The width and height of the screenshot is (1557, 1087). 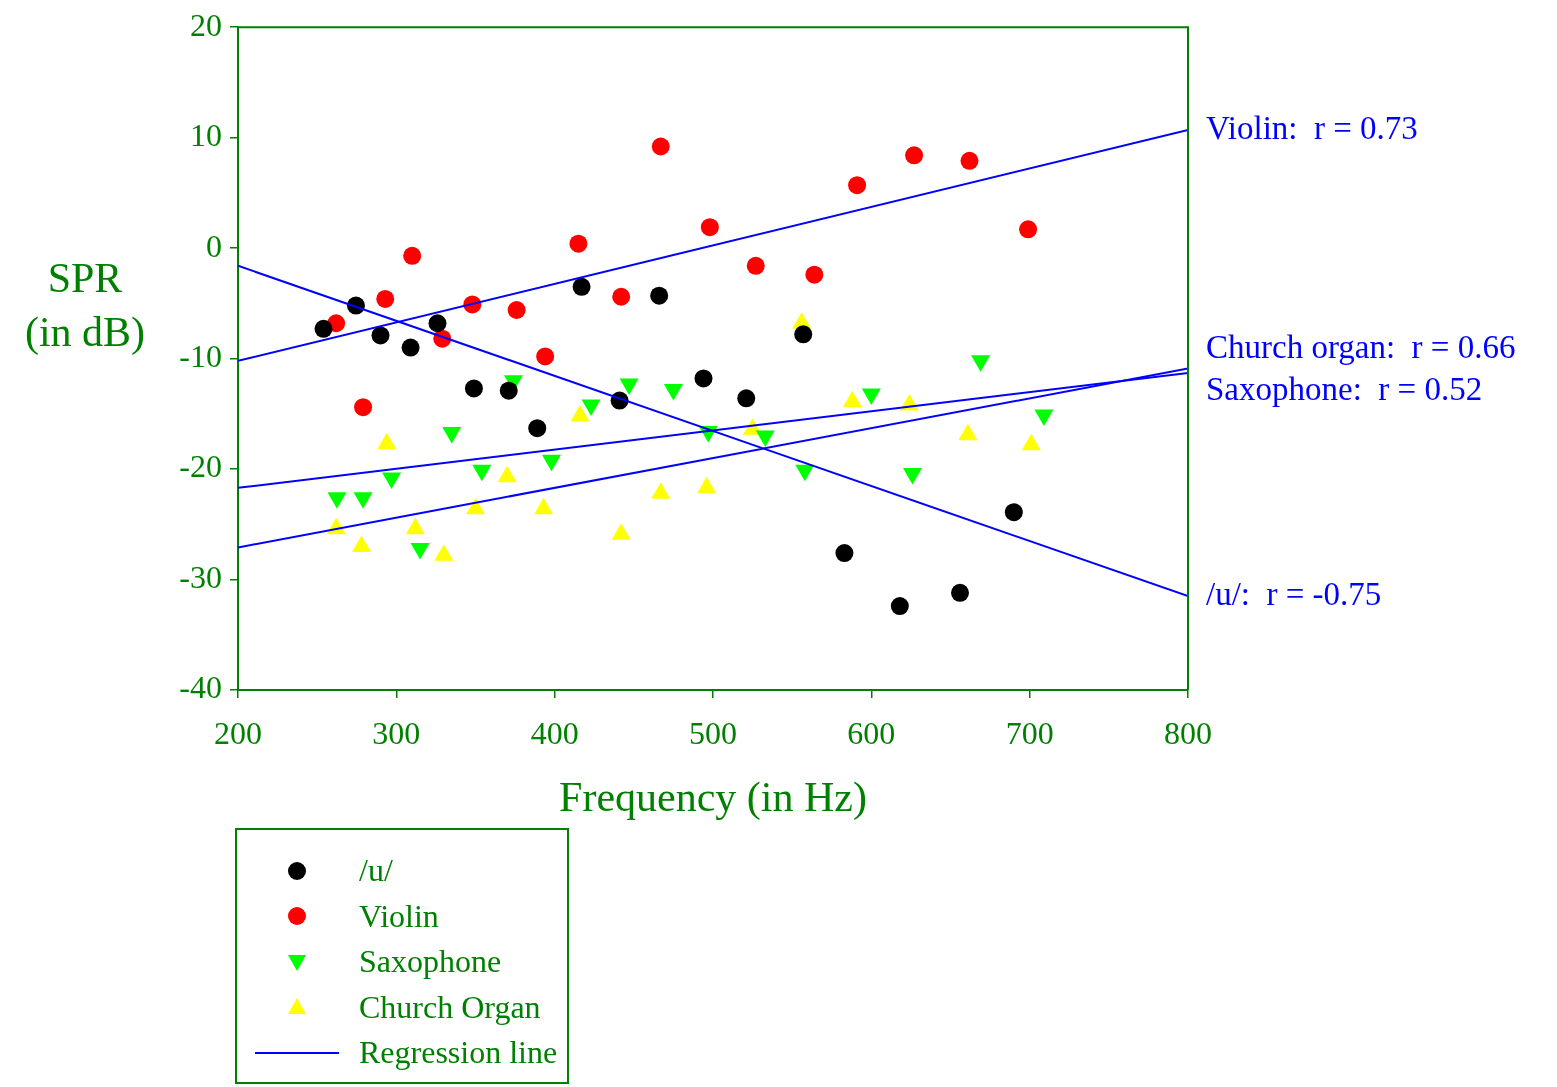 What do you see at coordinates (238, 732) in the screenshot?
I see `x-tick-label: 200` at bounding box center [238, 732].